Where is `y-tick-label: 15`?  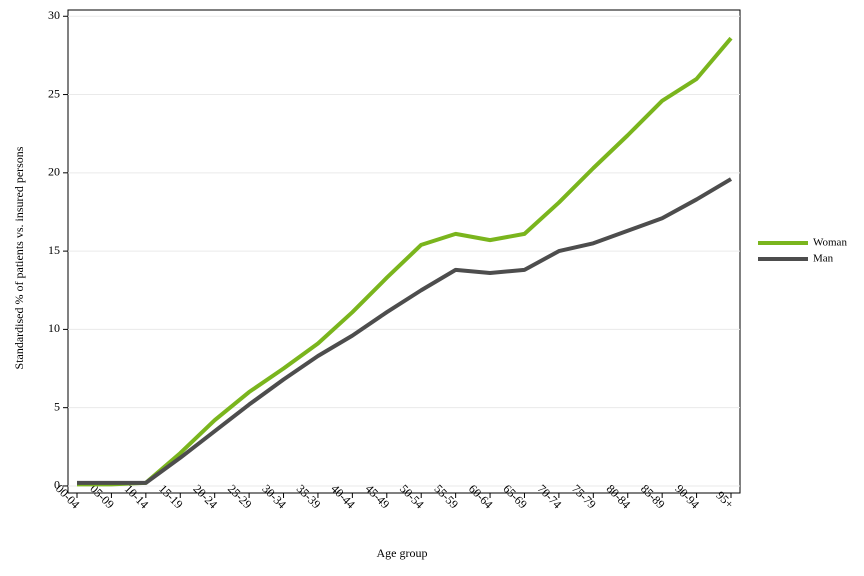 y-tick-label: 15 is located at coordinates (54, 250).